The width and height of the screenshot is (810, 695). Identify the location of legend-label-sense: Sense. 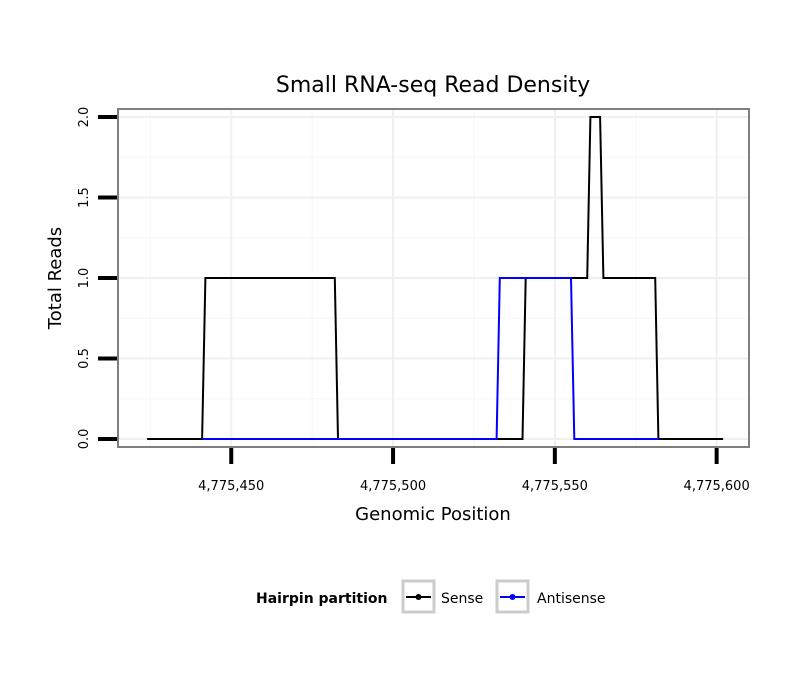
(462, 599).